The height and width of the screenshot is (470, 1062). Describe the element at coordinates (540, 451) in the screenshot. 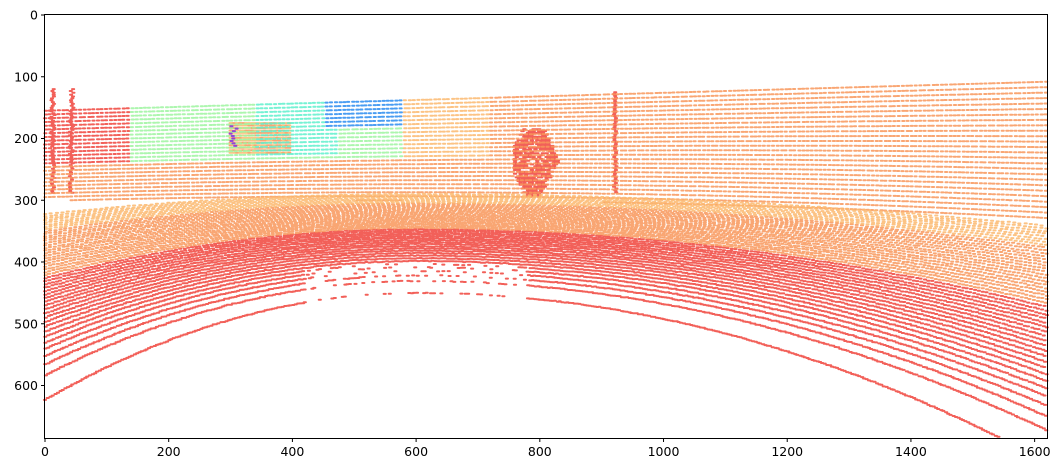

I see `x-tick-label: 800` at that location.